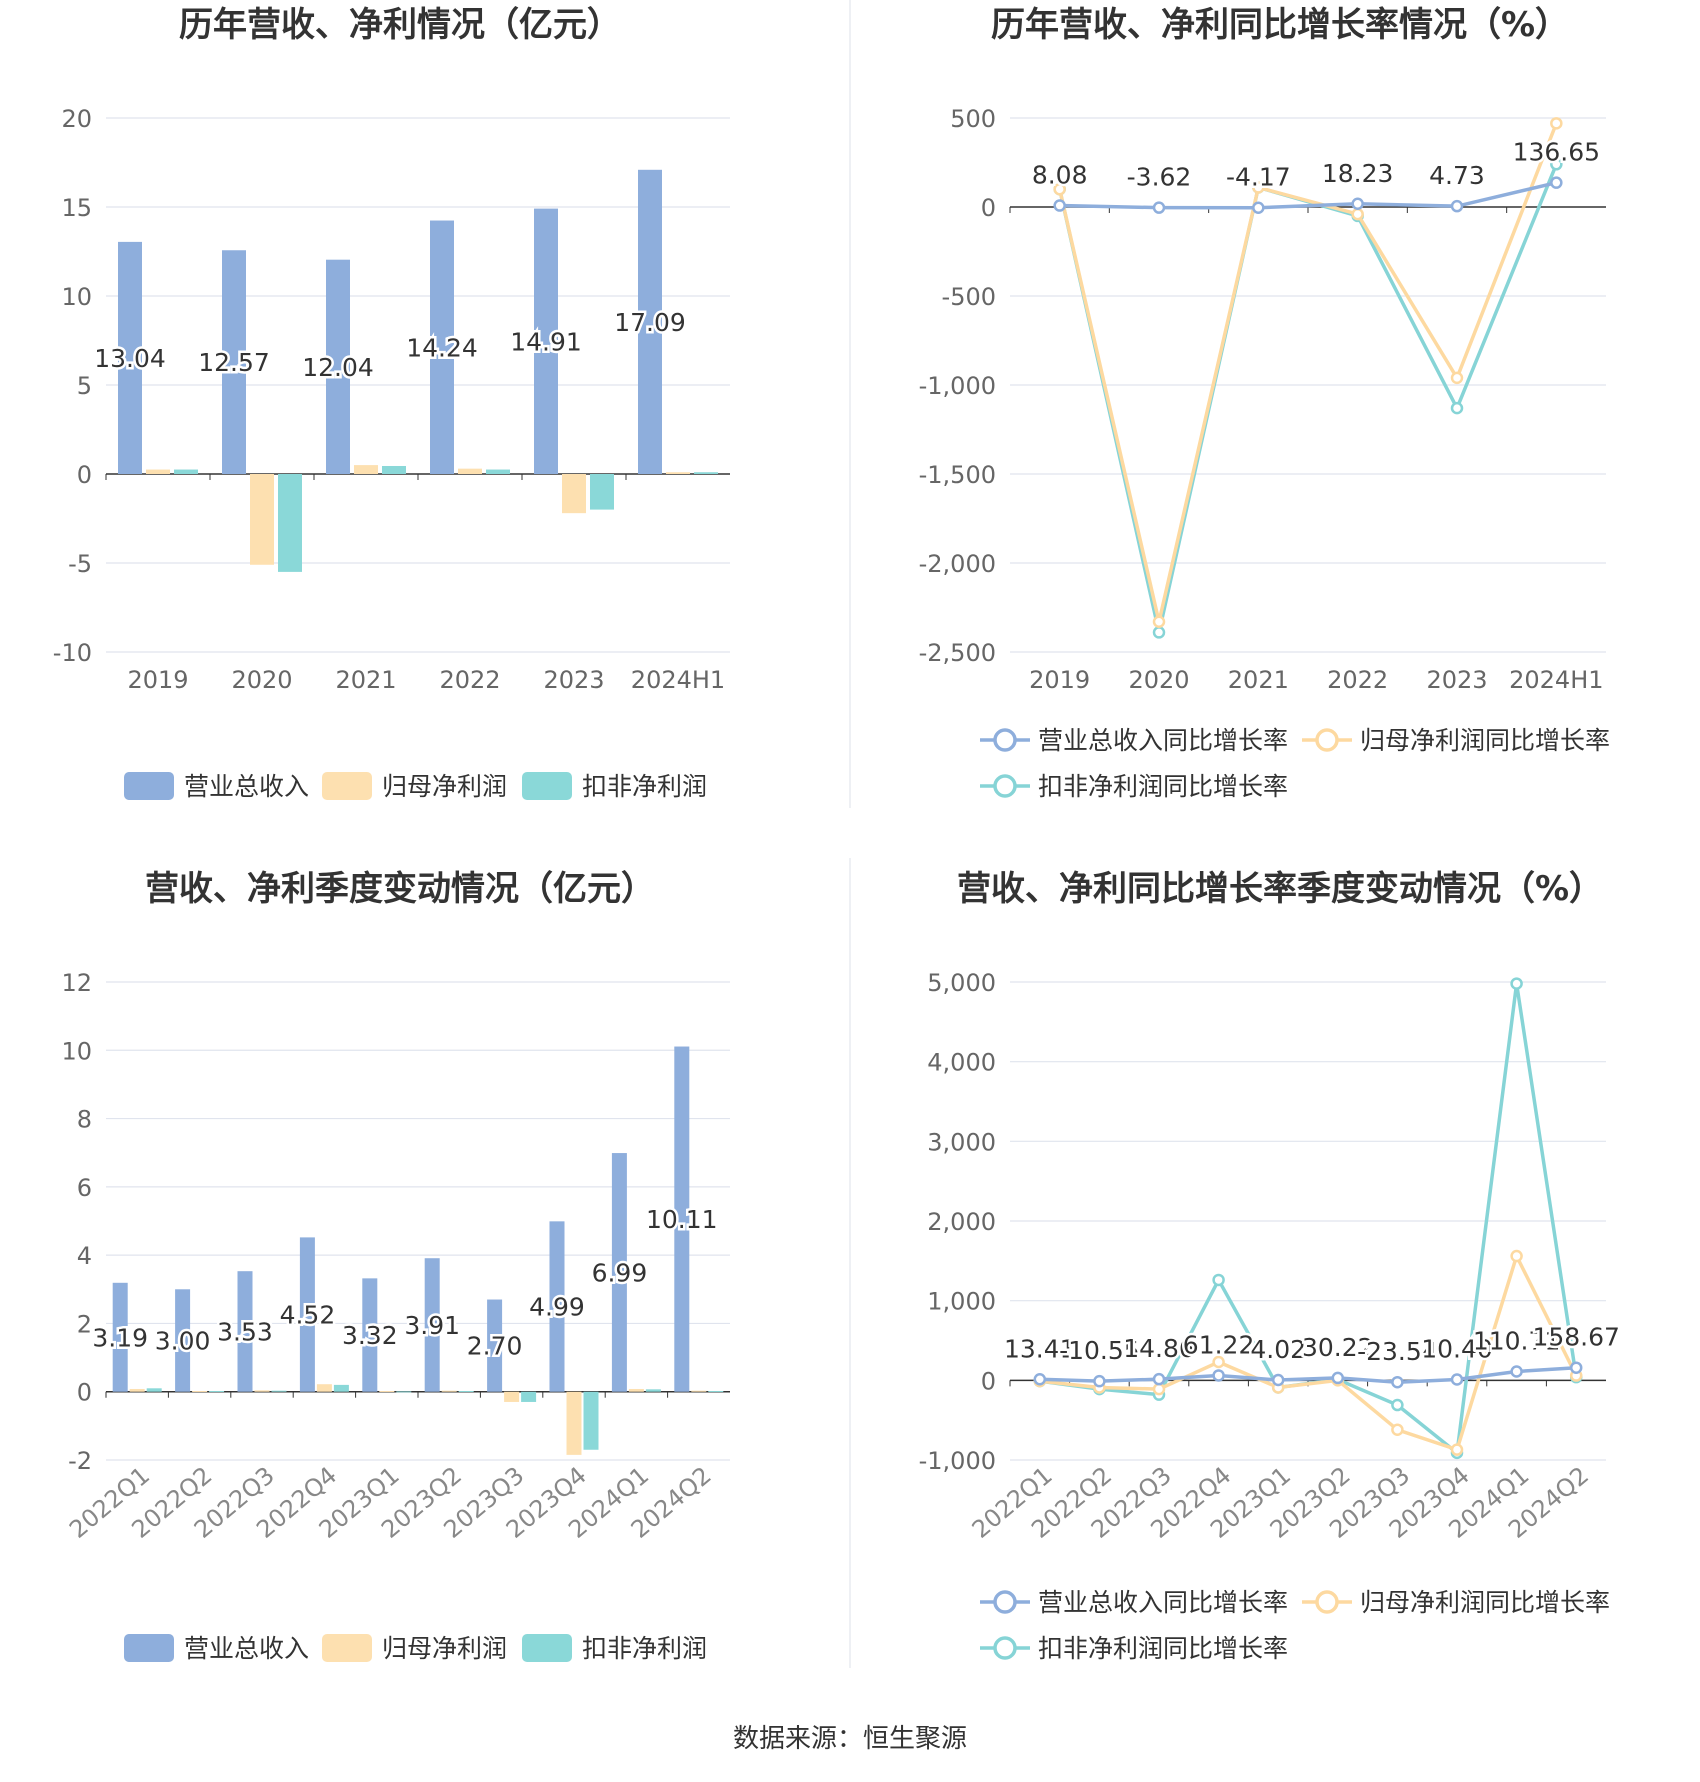  Describe the element at coordinates (1099, 1350) in the screenshot. I see `line-data-label: -10.55` at that location.